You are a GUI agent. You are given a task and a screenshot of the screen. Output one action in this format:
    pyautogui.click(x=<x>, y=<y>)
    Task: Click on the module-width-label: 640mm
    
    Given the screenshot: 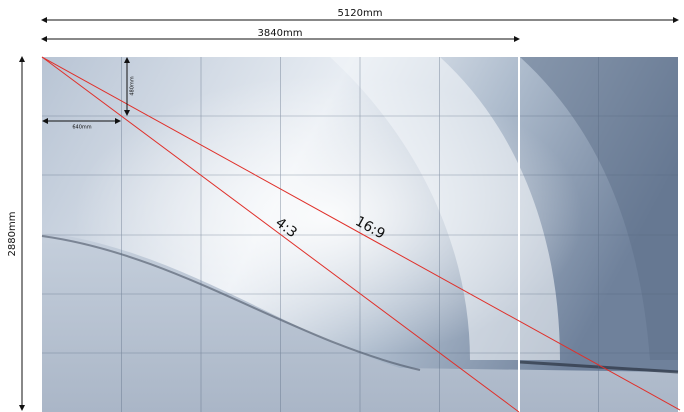 What is the action you would take?
    pyautogui.click(x=81, y=128)
    